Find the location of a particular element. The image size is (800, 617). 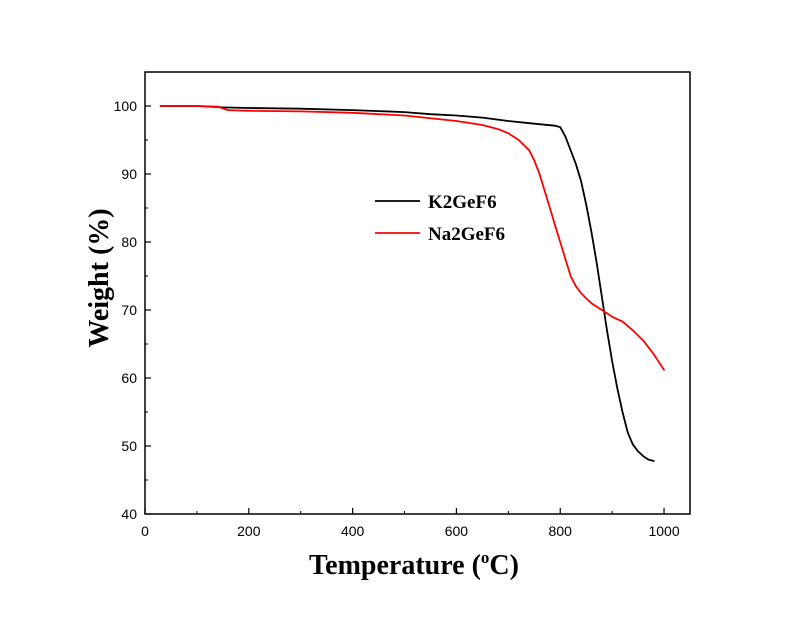

legend: K2GeF6 Na2GeF6 is located at coordinates (440, 218).